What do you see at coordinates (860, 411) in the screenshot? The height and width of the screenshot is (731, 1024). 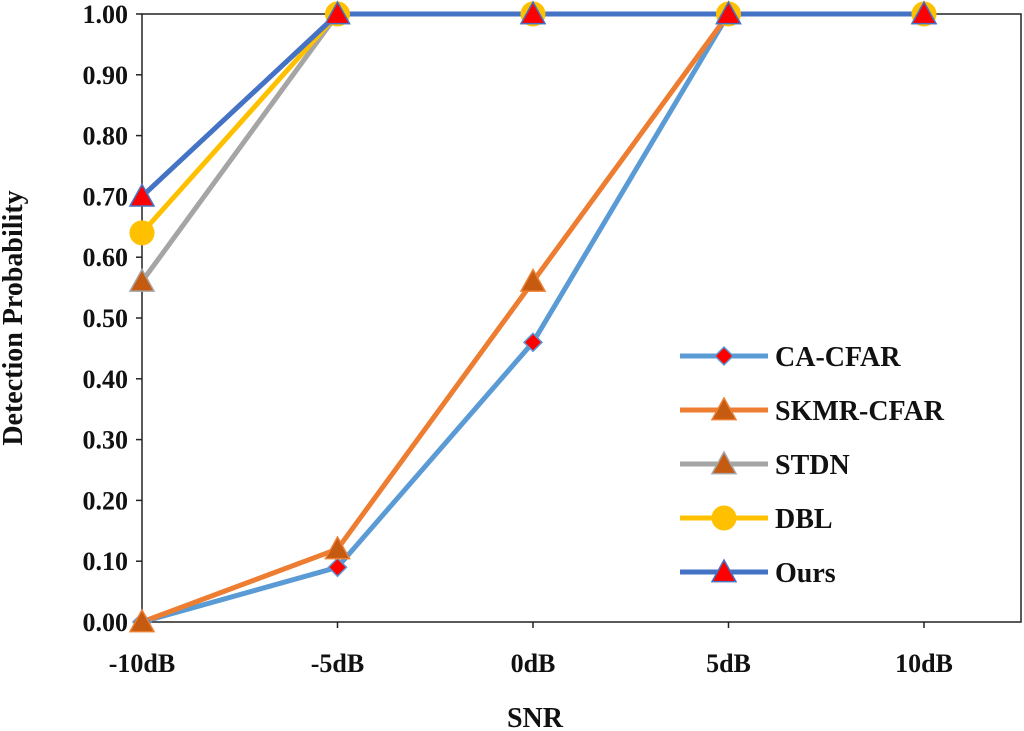 I see `legend-label: SKMR-CFAR` at bounding box center [860, 411].